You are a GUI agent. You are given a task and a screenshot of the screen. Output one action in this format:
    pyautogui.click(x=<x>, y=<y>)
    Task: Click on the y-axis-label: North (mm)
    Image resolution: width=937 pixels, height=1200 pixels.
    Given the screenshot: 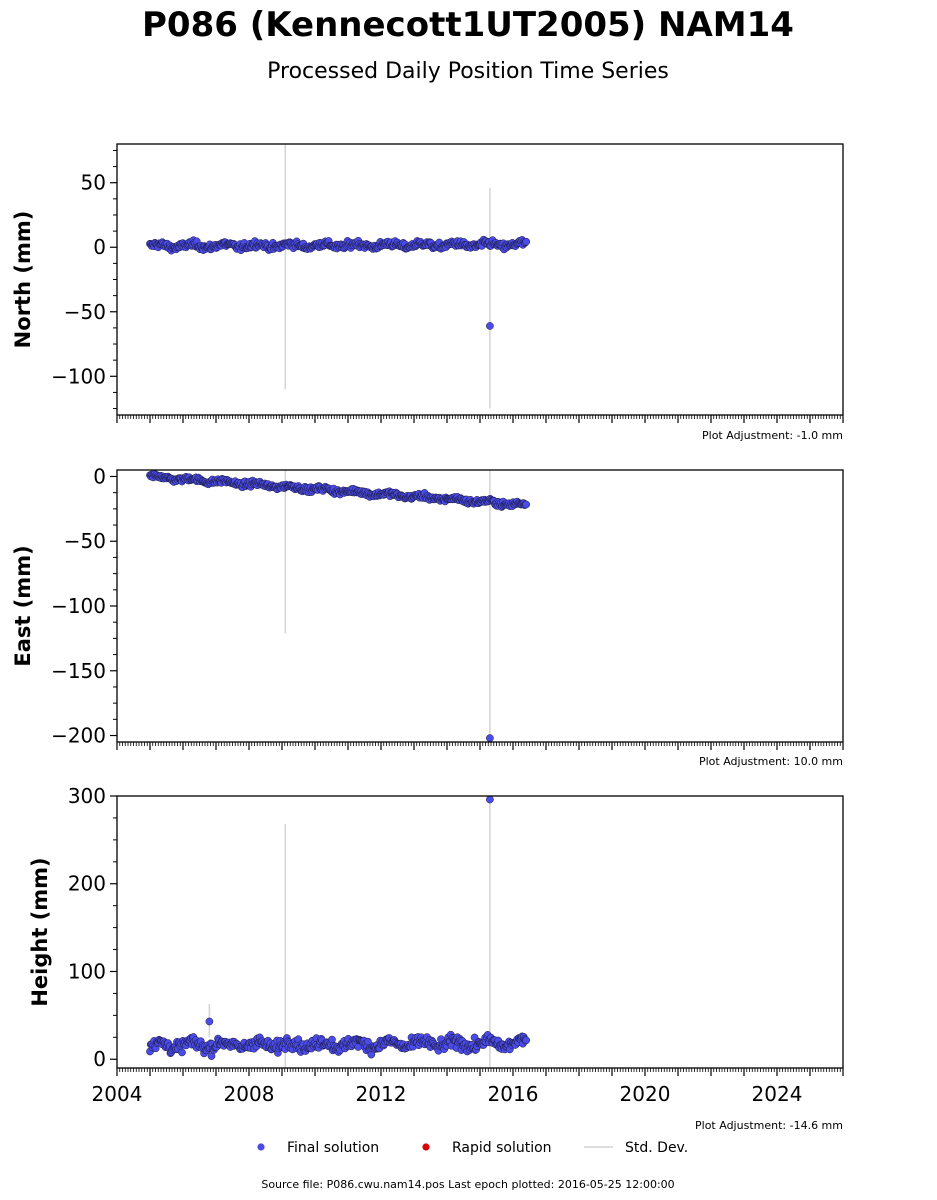 What is the action you would take?
    pyautogui.click(x=23, y=280)
    